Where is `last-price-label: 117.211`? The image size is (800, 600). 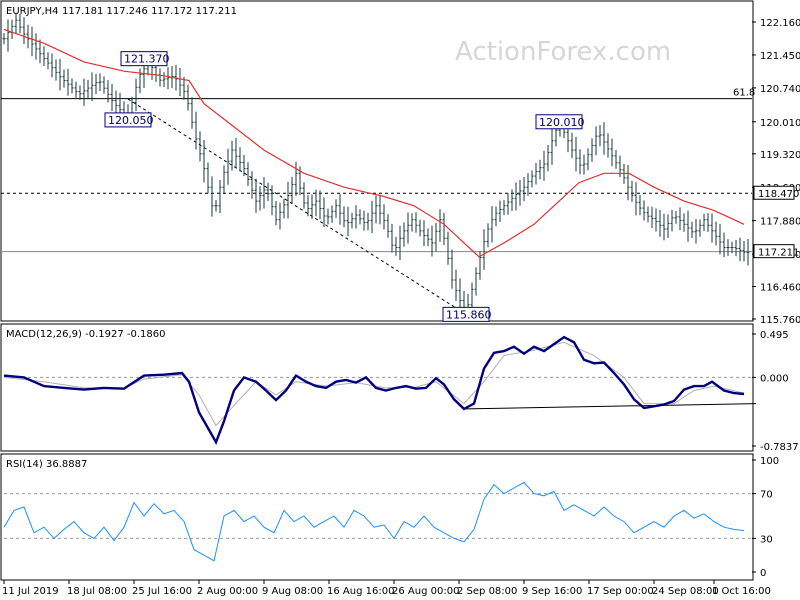 last-price-label: 117.211 is located at coordinates (778, 253).